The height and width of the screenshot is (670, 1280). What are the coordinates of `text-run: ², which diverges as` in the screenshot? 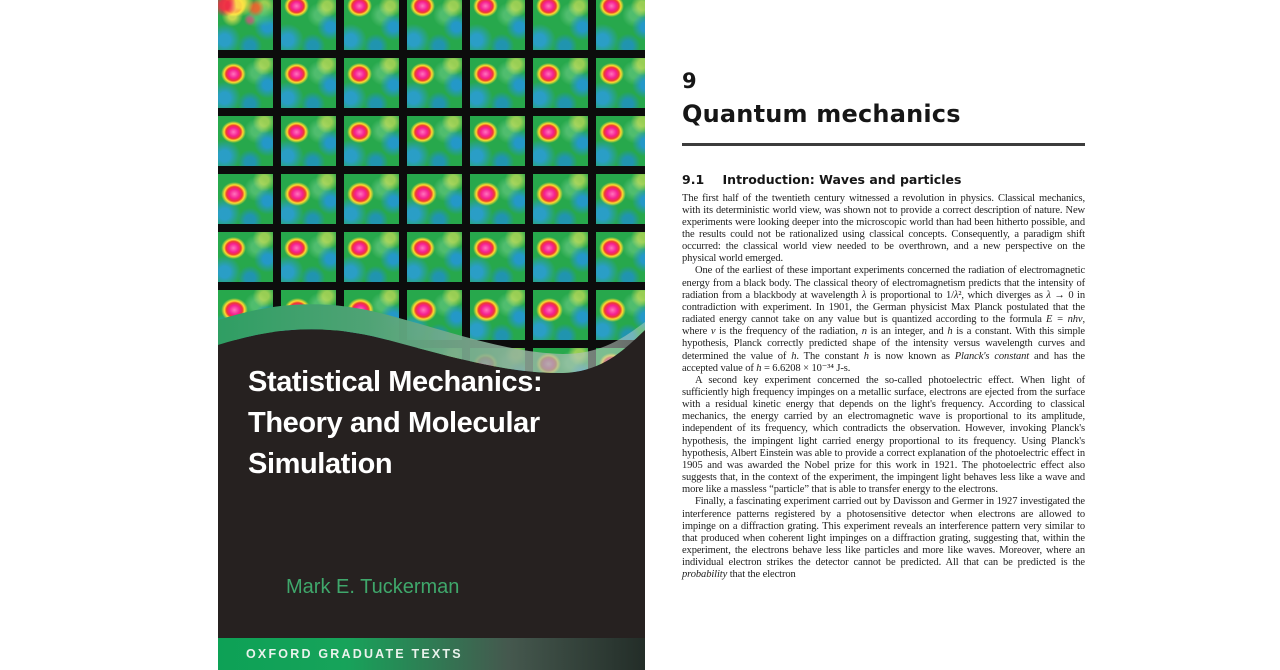 It's located at (1002, 295).